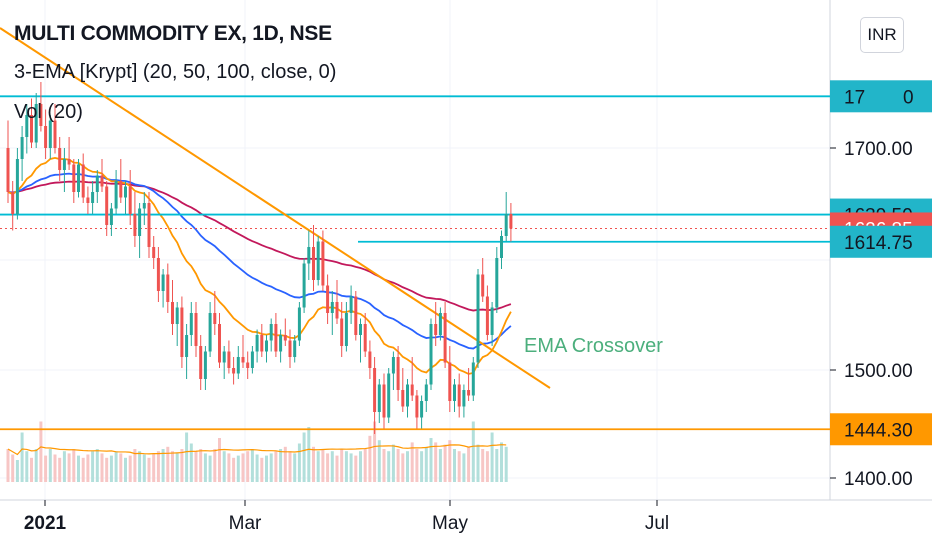  Describe the element at coordinates (878, 371) in the screenshot. I see `y-tick-label: 1500.00` at that location.